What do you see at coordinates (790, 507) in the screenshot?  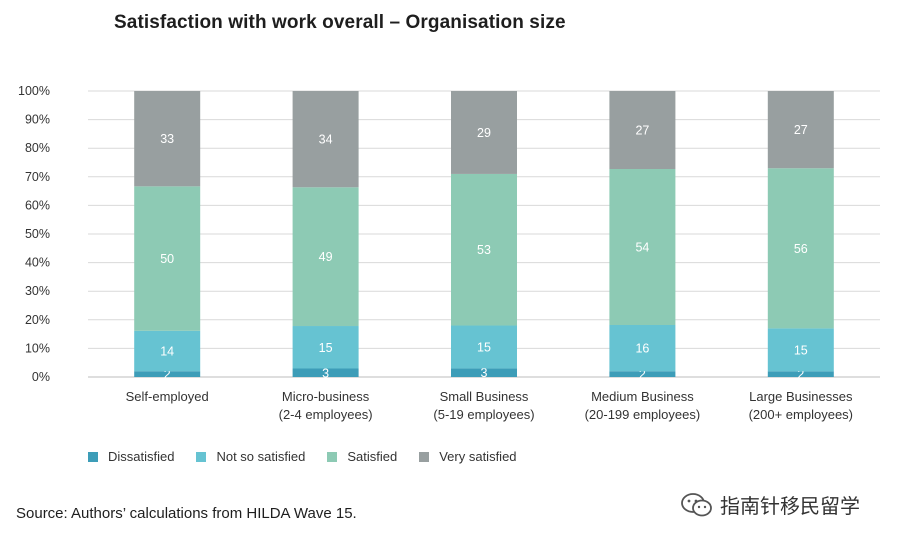 I see `watermark-text: 指南针移民留学` at bounding box center [790, 507].